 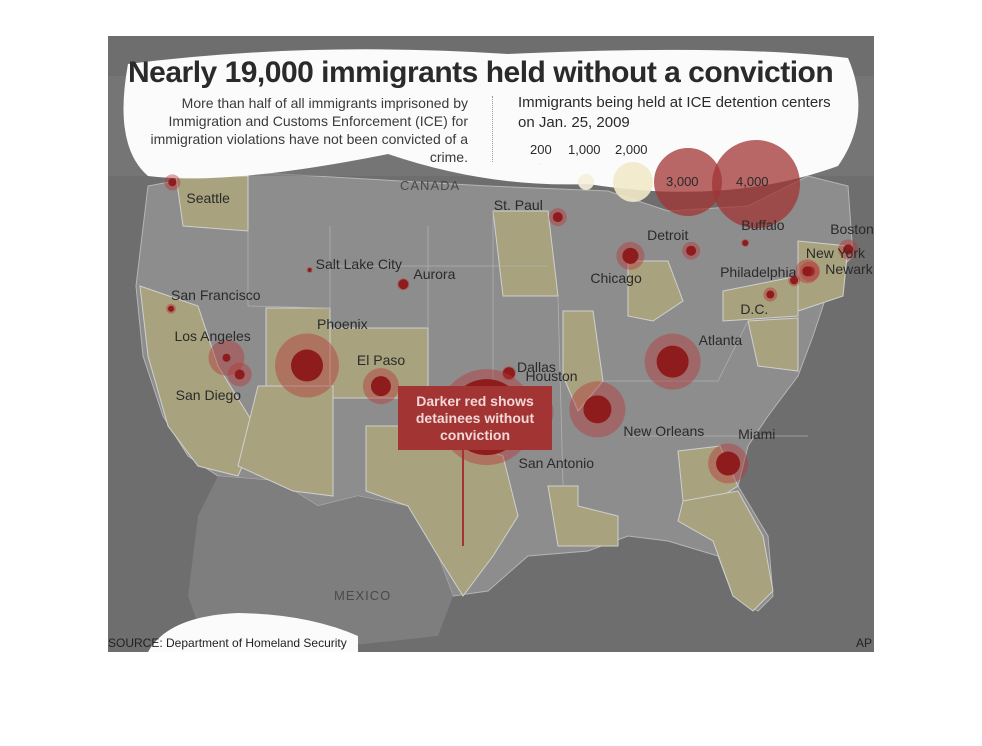 What do you see at coordinates (760, 298) in the screenshot?
I see `state-new-york` at bounding box center [760, 298].